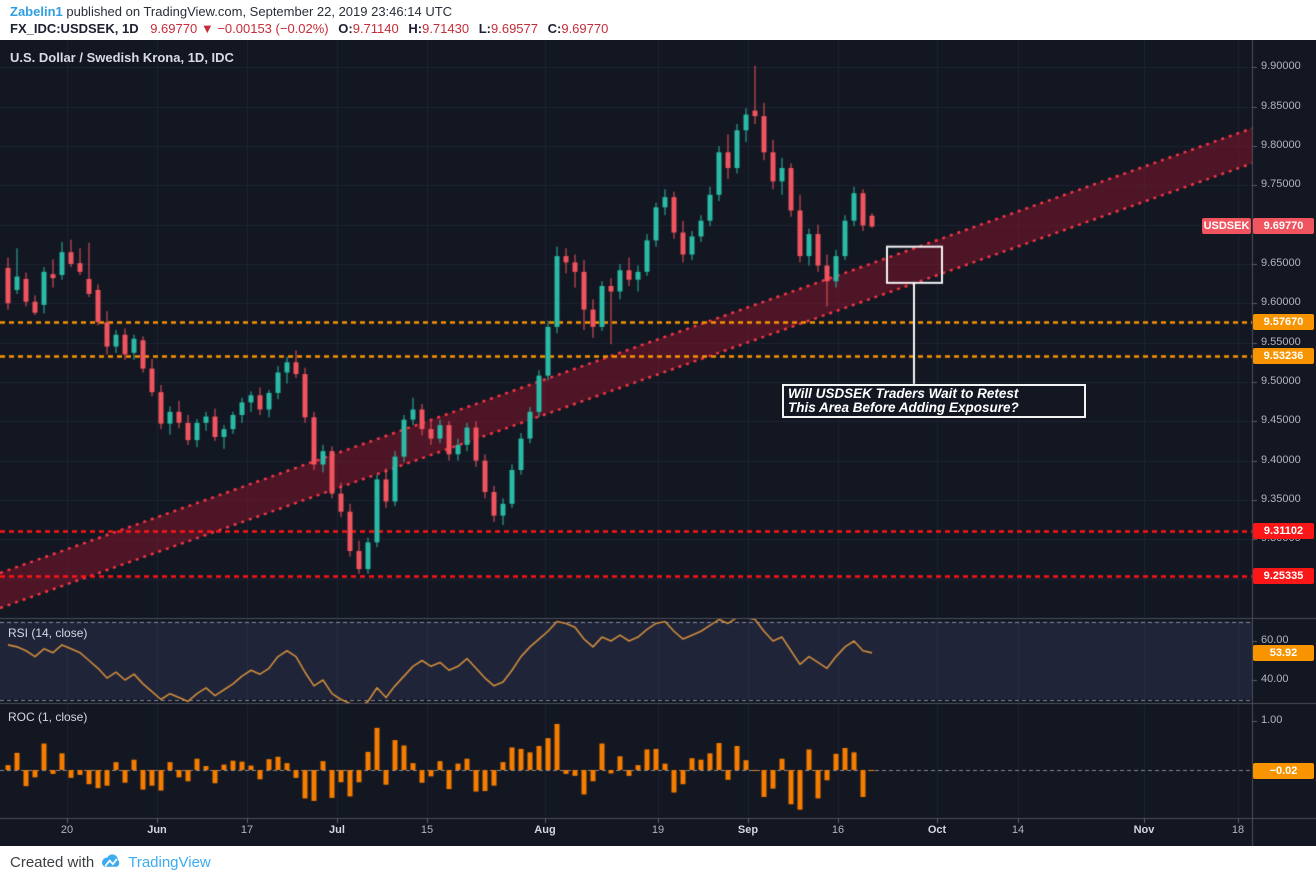  Describe the element at coordinates (1226, 226) in the screenshot. I see `symbol-price-badge: USDSEK` at that location.